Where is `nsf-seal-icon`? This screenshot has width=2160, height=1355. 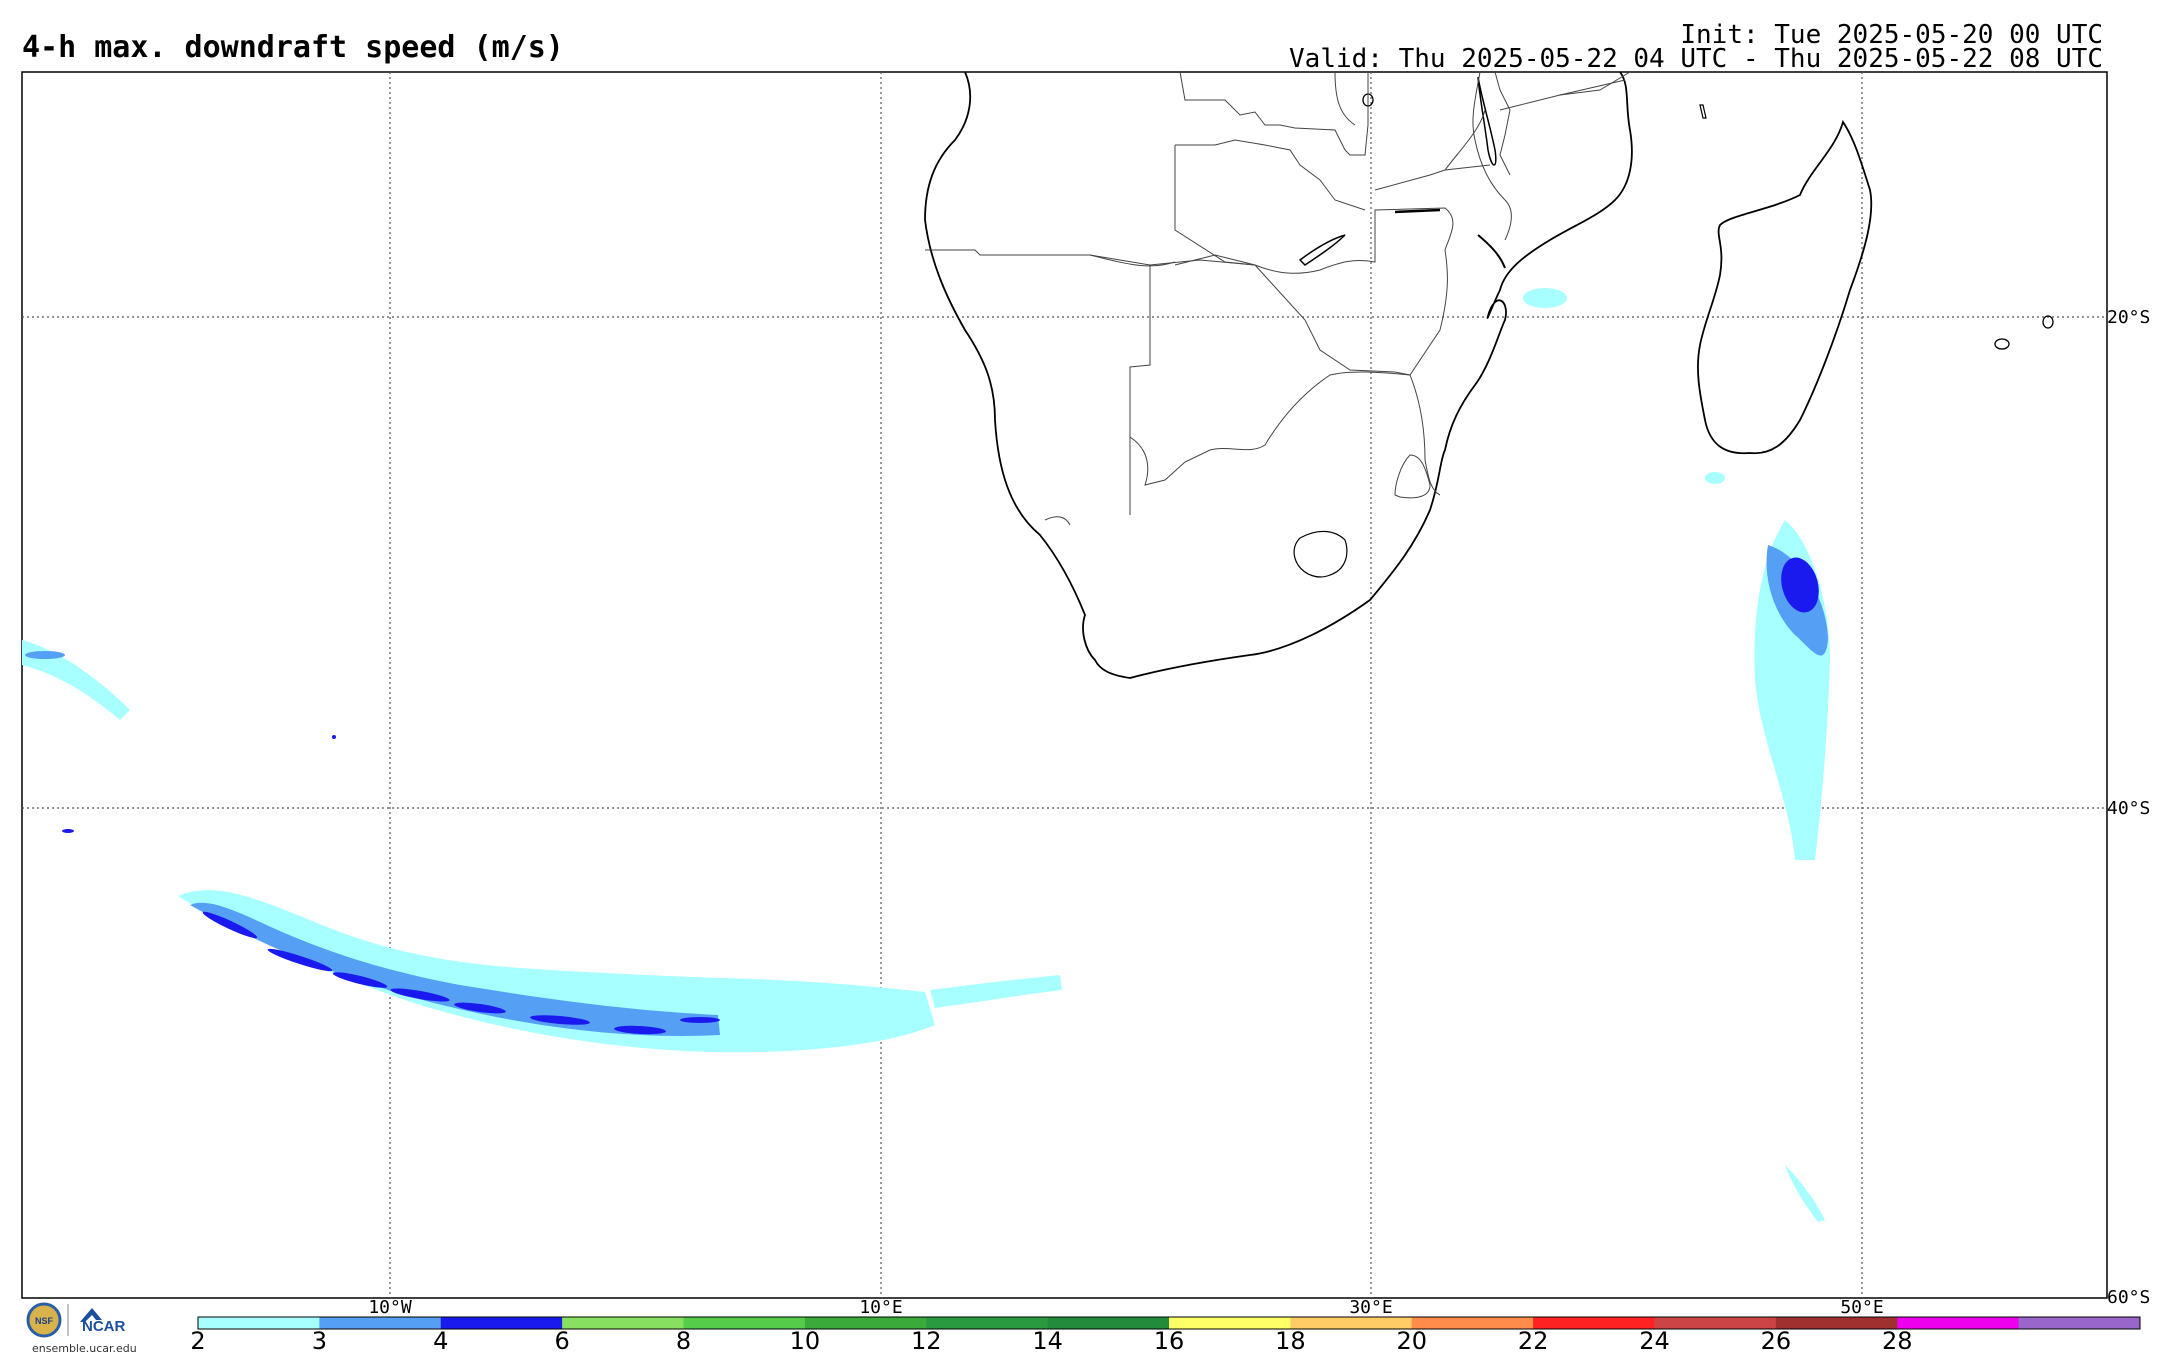 nsf-seal-icon is located at coordinates (44, 1320).